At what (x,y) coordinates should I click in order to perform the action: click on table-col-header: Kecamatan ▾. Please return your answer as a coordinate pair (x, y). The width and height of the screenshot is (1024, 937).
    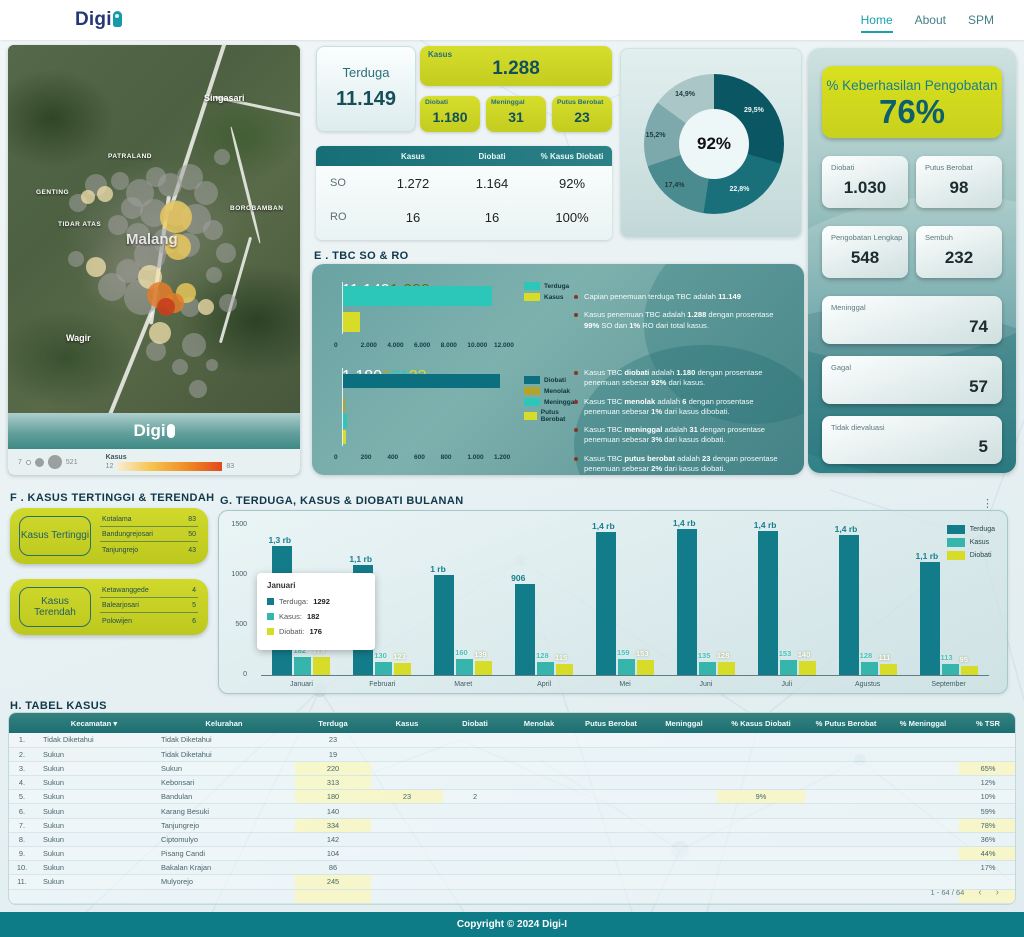
    Looking at the image, I should click on (94, 723).